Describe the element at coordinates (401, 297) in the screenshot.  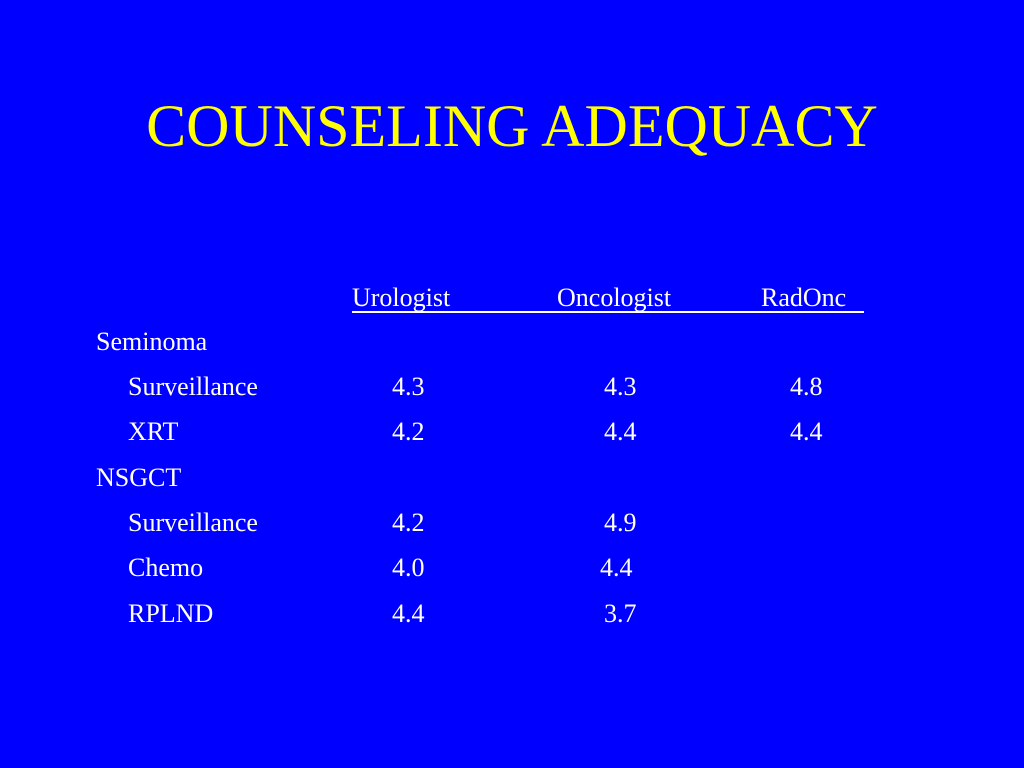
I see `column-header-urologist: Urologist` at that location.